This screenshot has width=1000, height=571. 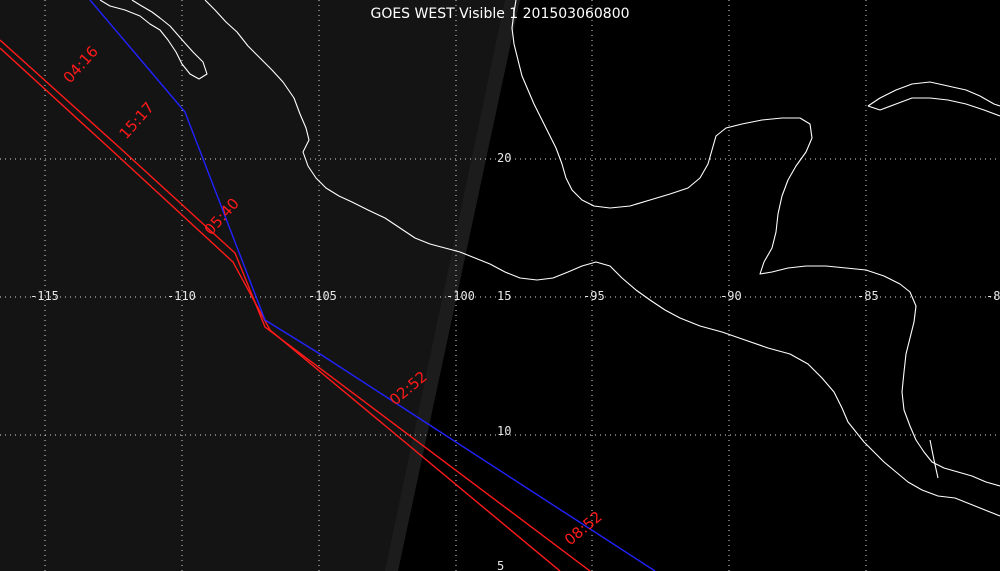 What do you see at coordinates (499, 14) in the screenshot?
I see `image-title: GOES WEST Visible 1 201503060800` at bounding box center [499, 14].